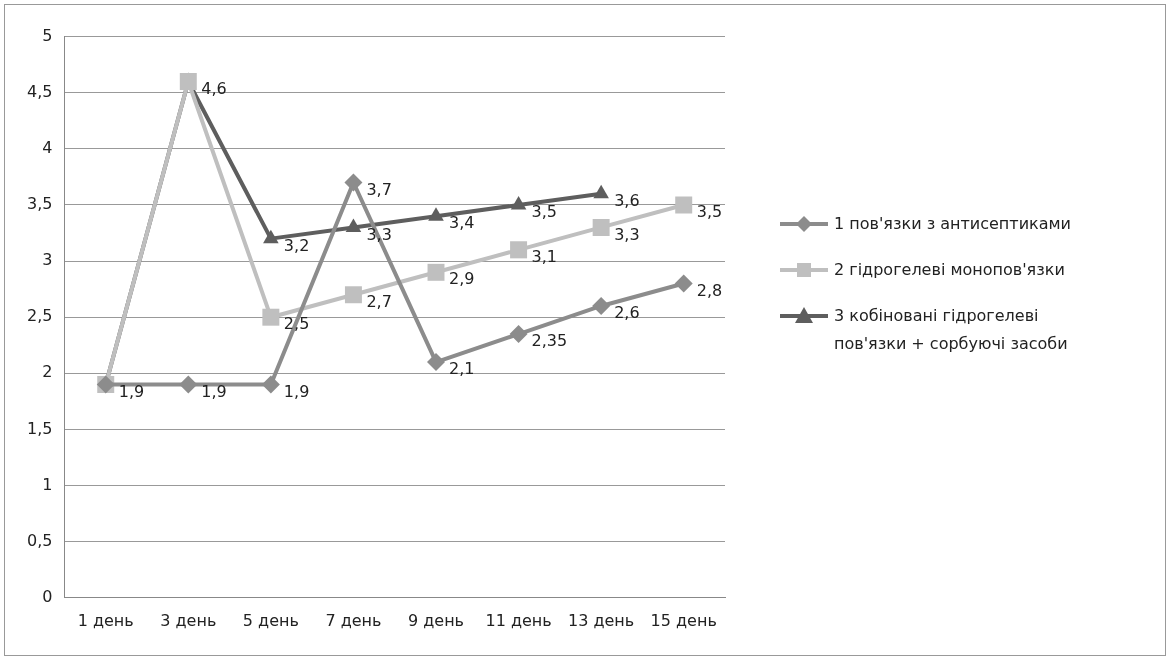  What do you see at coordinates (214, 88) in the screenshot?
I see `data-label: 4,6` at bounding box center [214, 88].